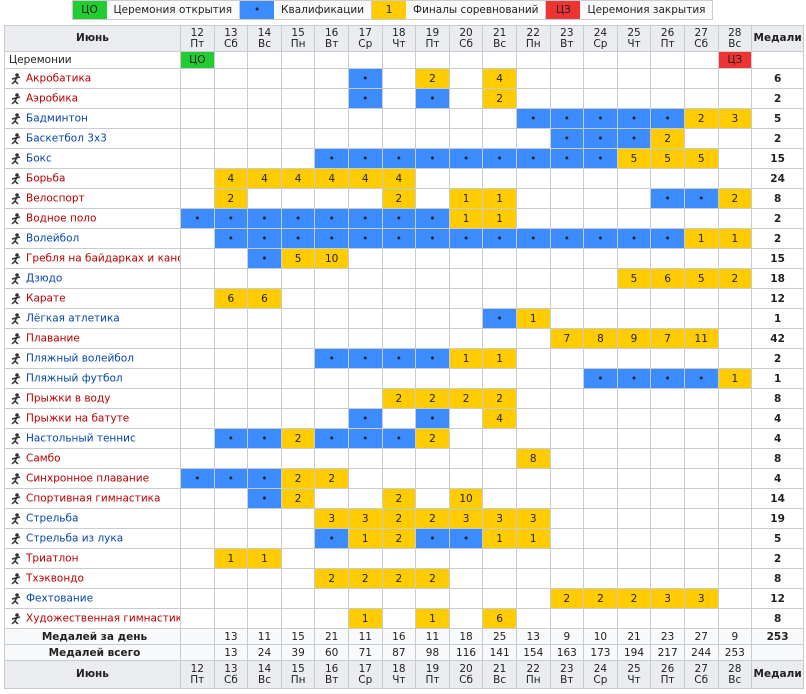  I want to click on sport-name: Пляжный волейбол, so click(92, 358).